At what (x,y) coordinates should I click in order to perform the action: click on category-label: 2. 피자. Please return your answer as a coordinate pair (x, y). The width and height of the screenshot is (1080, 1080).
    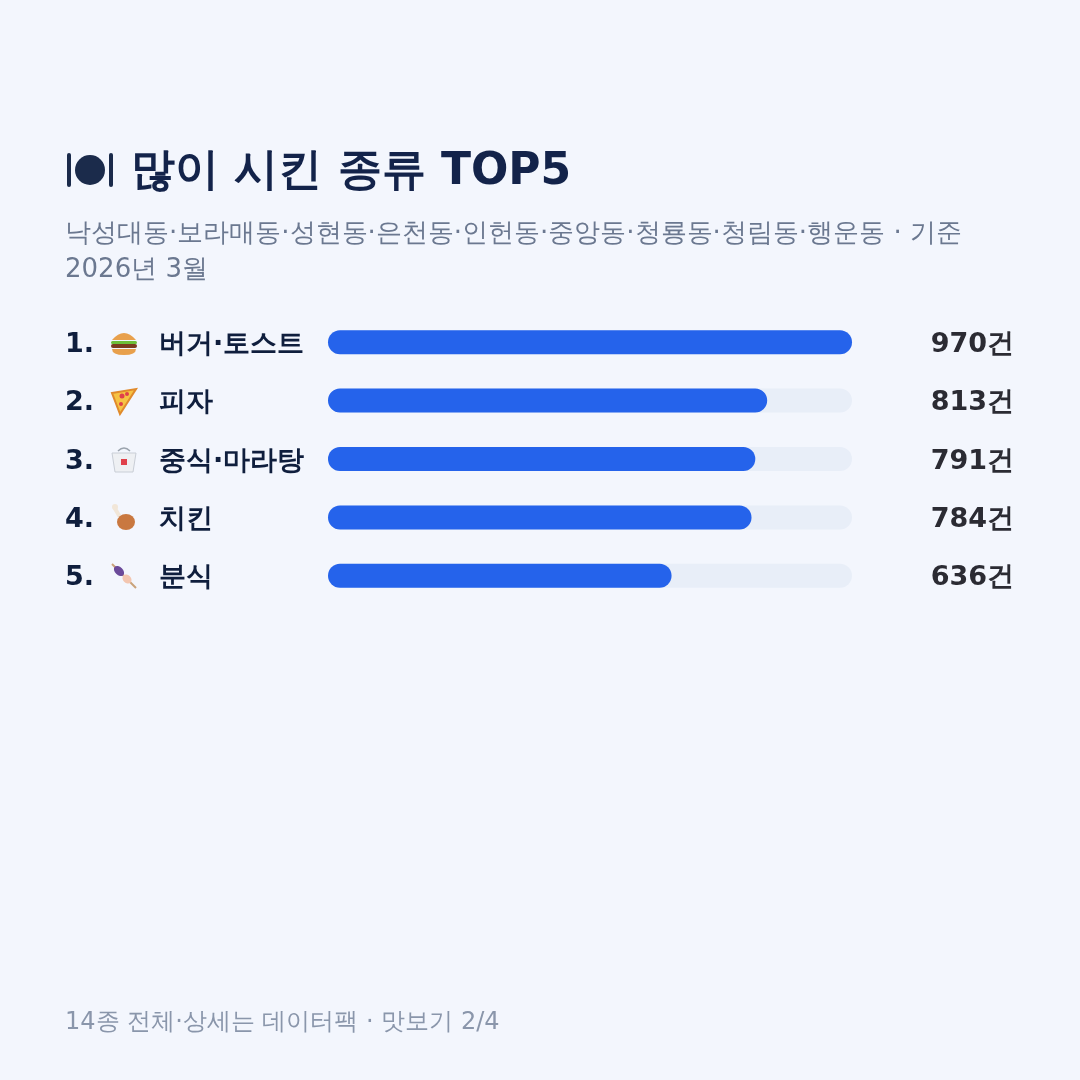
    Looking at the image, I should click on (139, 401).